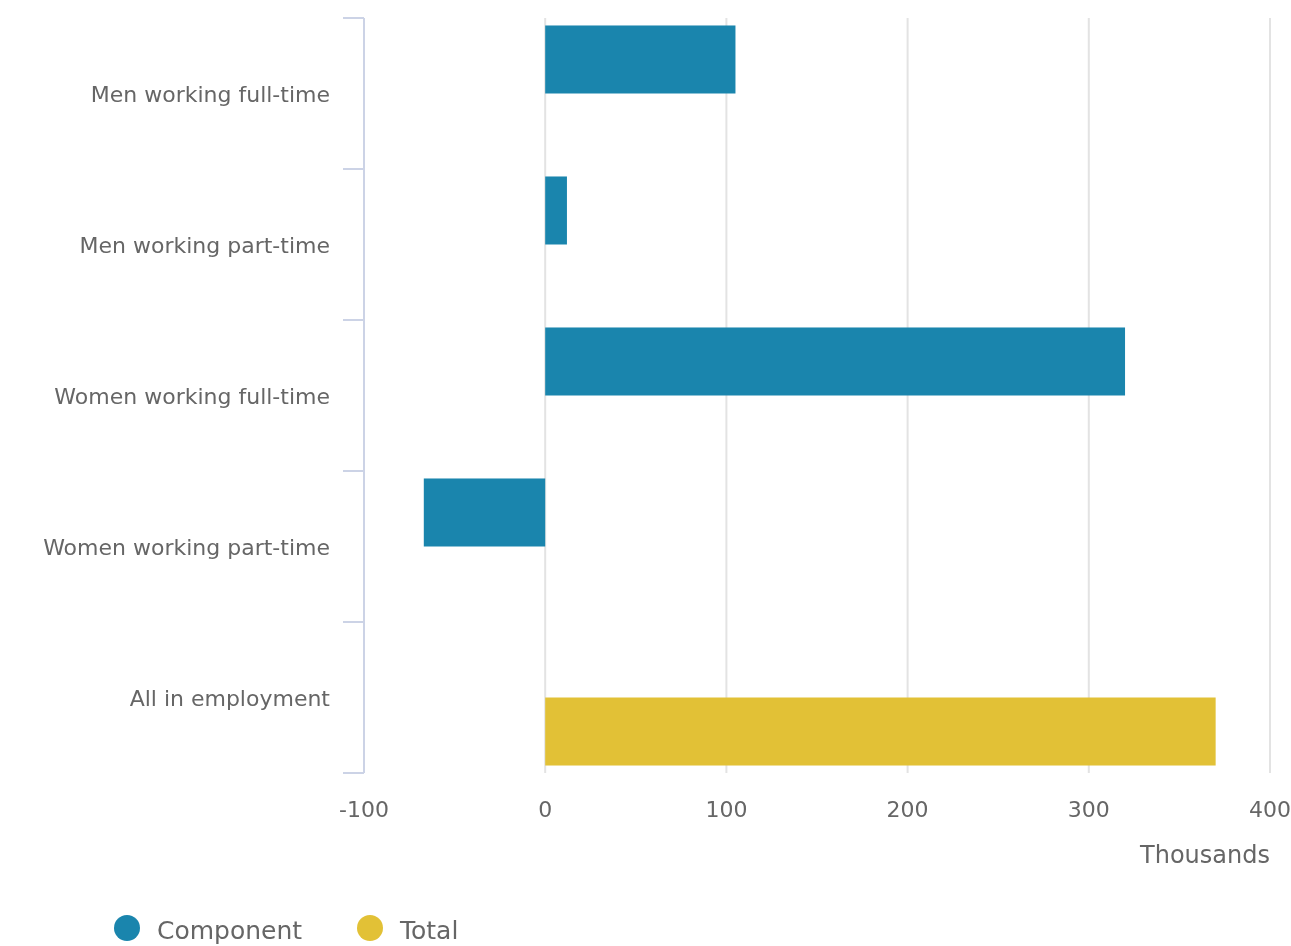 The image size is (1291, 946). What do you see at coordinates (1204, 855) in the screenshot?
I see `x-axis-title: Thousands` at bounding box center [1204, 855].